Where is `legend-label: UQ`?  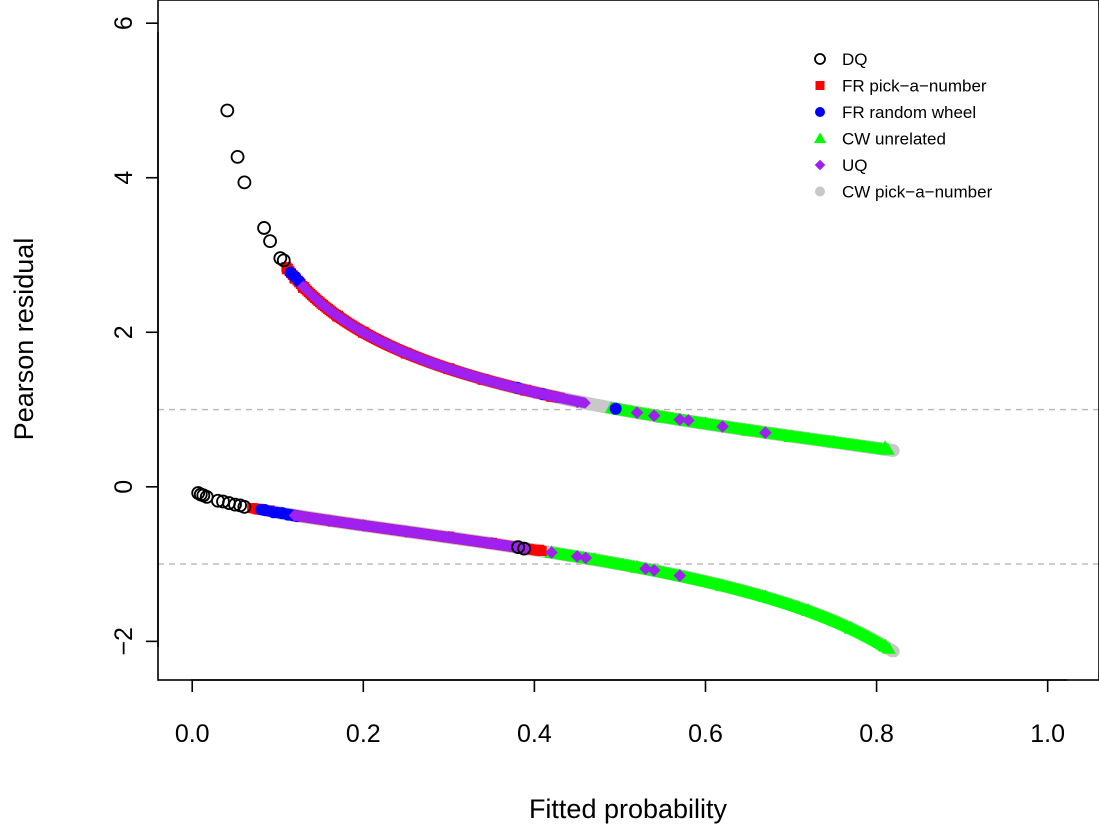 legend-label: UQ is located at coordinates (855, 165).